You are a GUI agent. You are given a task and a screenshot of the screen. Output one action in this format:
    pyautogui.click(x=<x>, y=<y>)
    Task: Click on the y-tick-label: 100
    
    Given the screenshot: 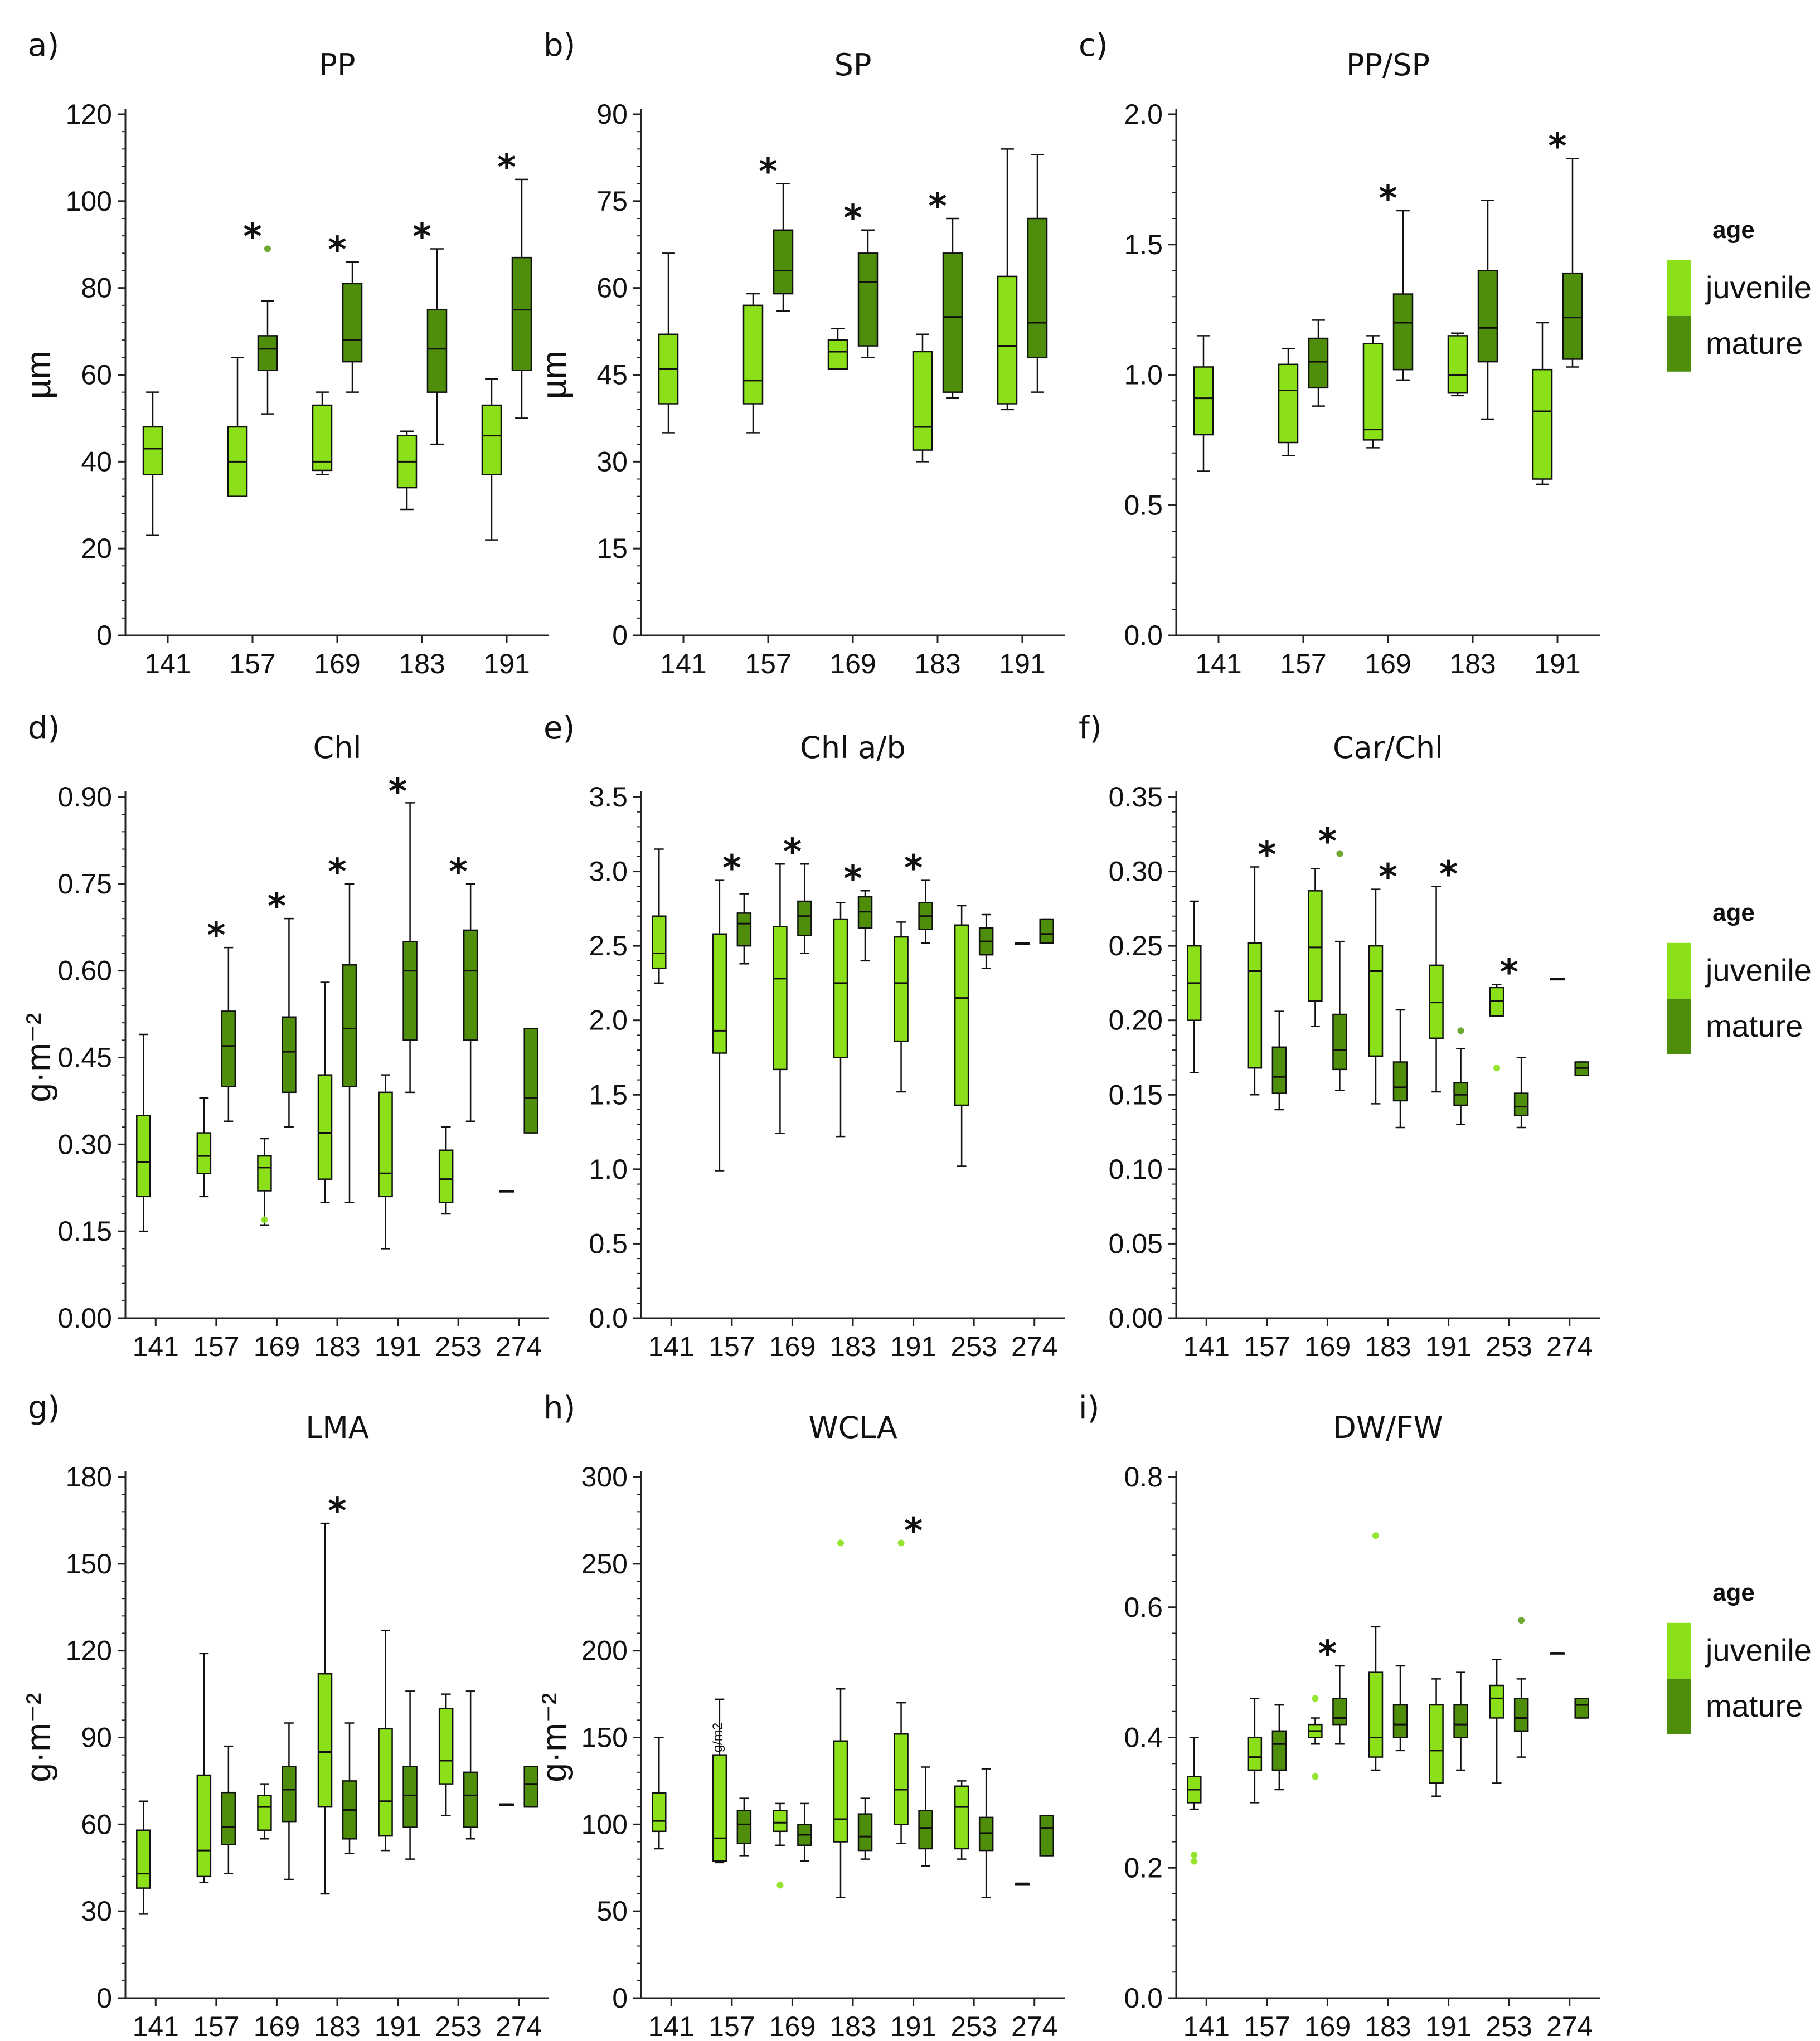 What is the action you would take?
    pyautogui.click(x=605, y=1825)
    